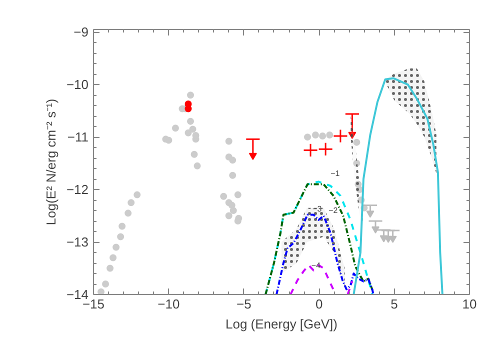 This screenshot has height=354, width=496. What do you see at coordinates (394, 304) in the screenshot?
I see `x-tick-label: 5` at bounding box center [394, 304].